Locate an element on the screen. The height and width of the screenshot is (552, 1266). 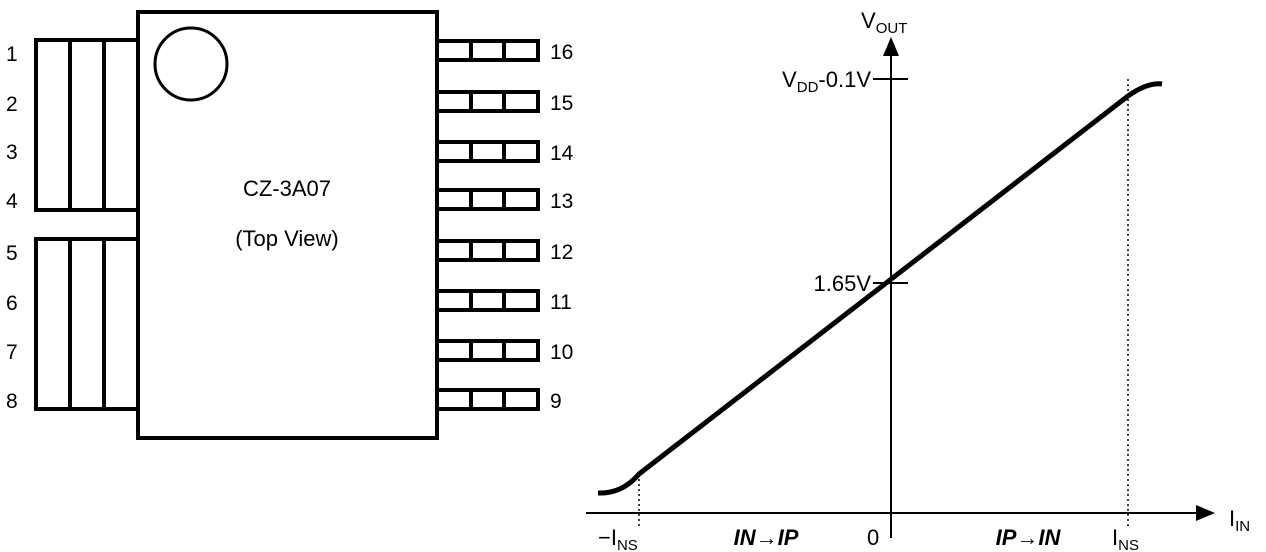
direction-label-positive: IP→IN is located at coordinates (1029, 537).